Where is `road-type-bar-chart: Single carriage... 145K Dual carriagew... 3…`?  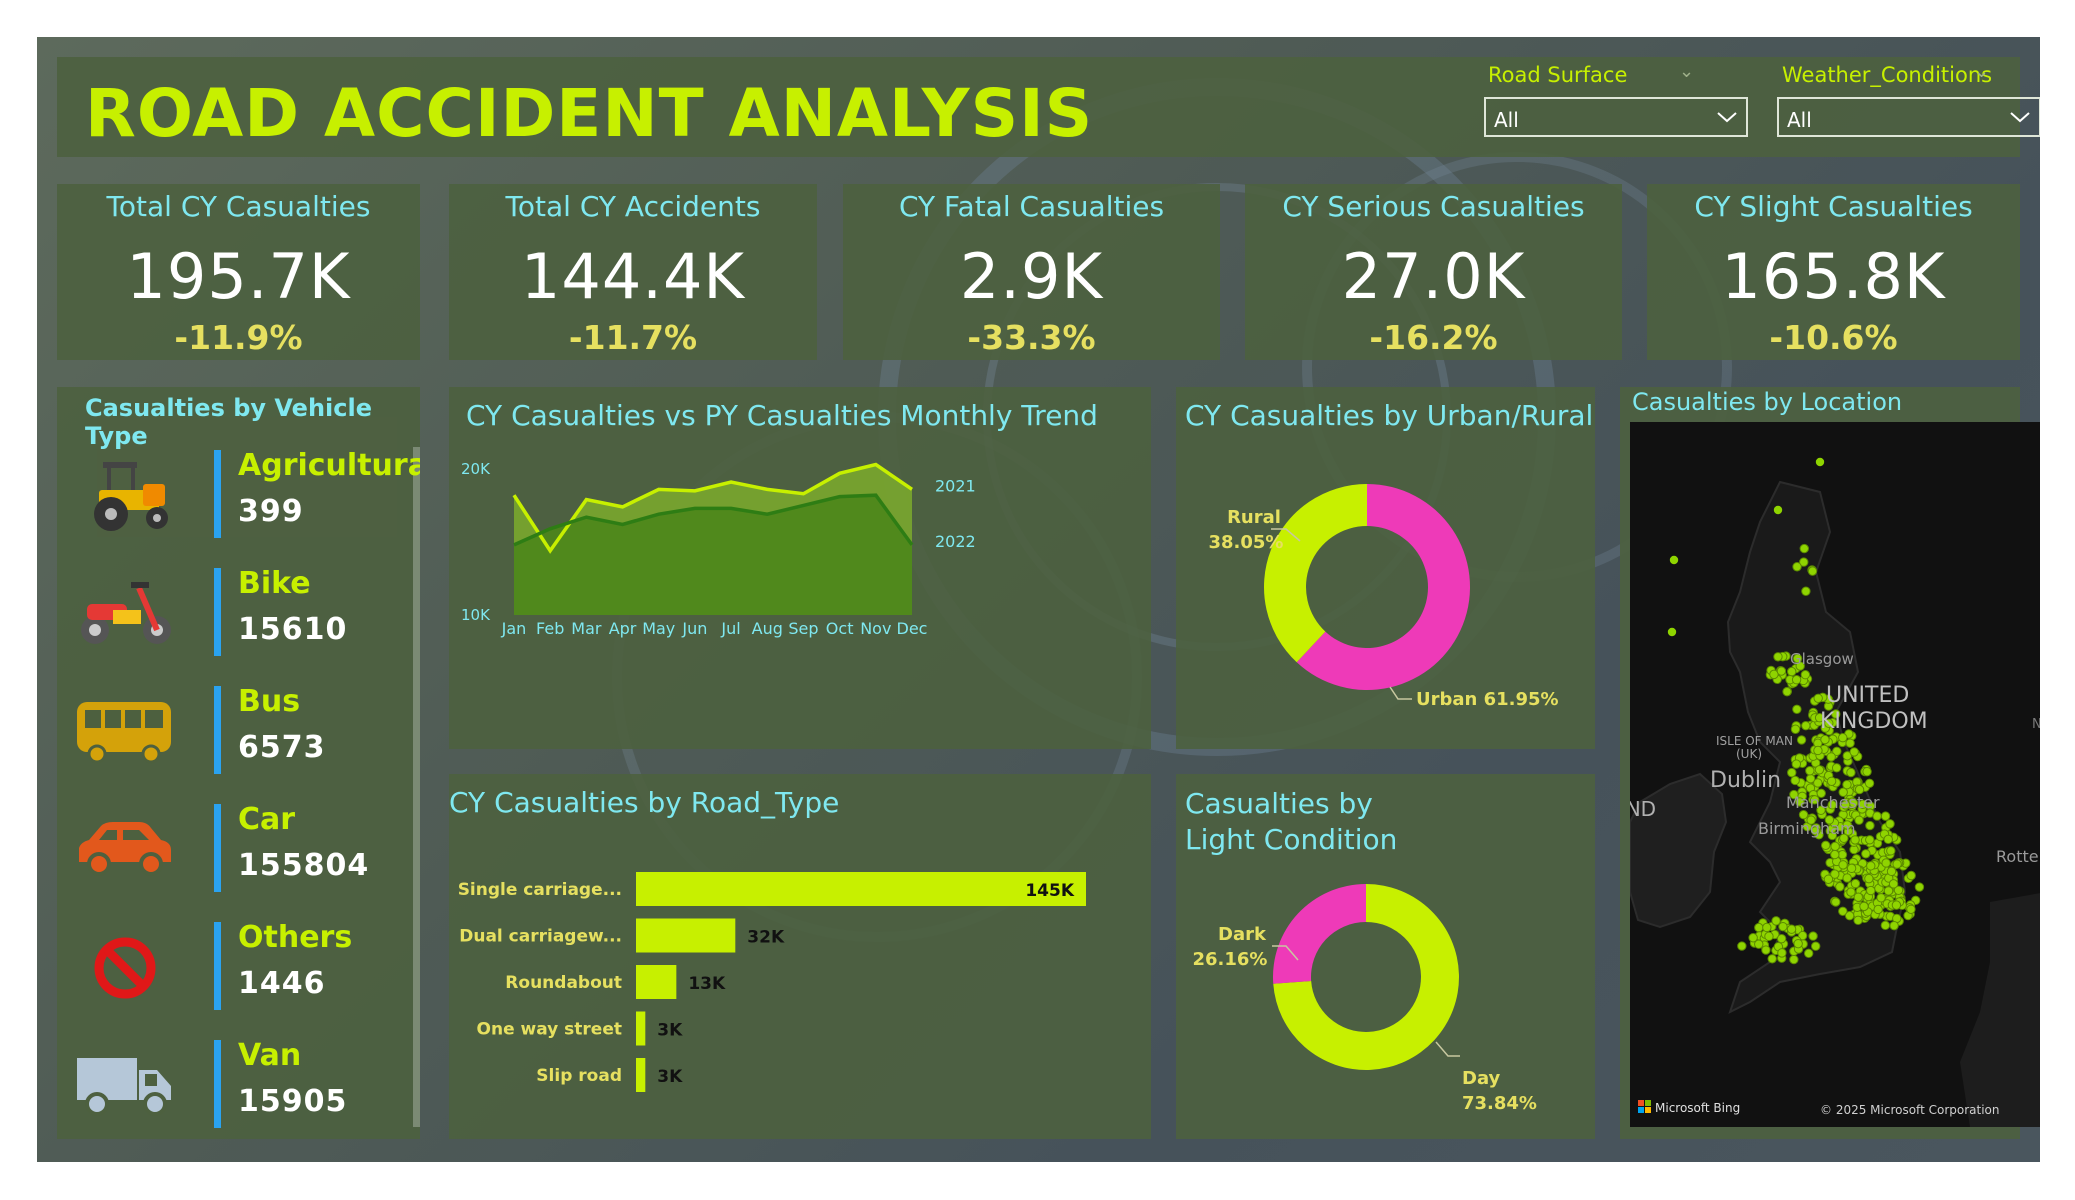
road-type-bar-chart: Single carriage... 145K Dual carriagew... 3… is located at coordinates (800, 956).